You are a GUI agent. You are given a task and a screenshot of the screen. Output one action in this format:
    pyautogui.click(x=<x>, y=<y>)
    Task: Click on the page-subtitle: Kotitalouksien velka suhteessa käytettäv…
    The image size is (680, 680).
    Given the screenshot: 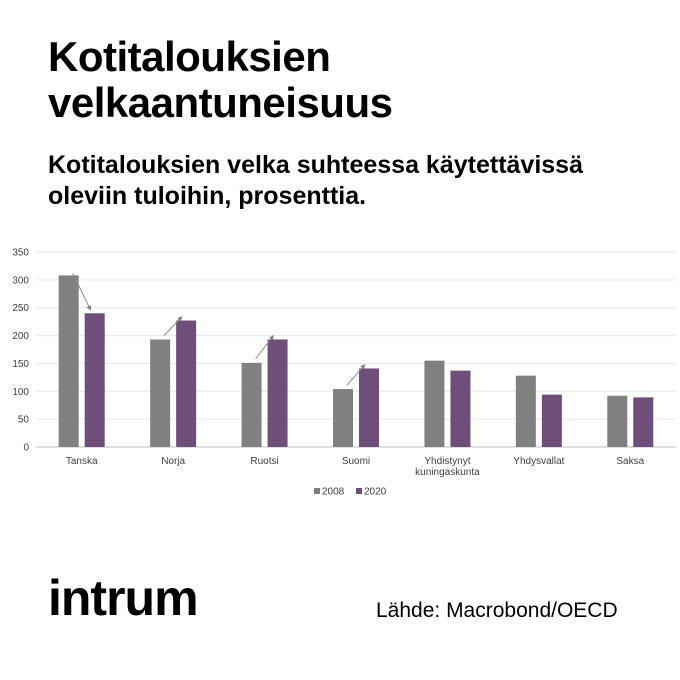 What is the action you would take?
    pyautogui.click(x=315, y=180)
    